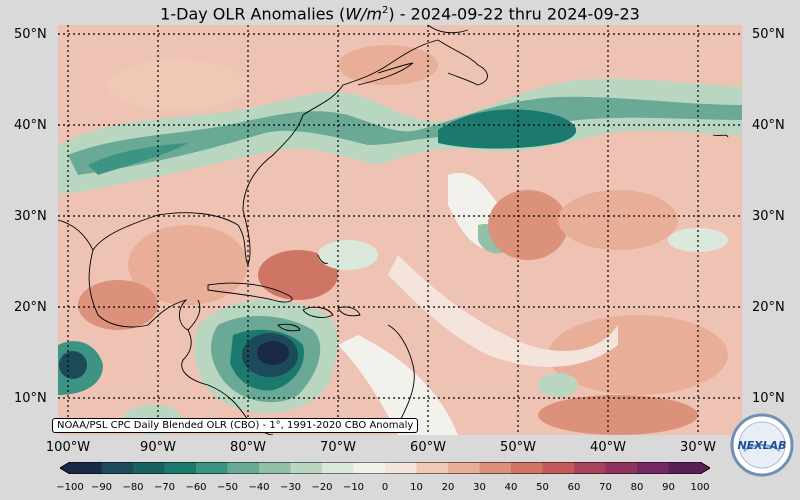 The width and height of the screenshot is (800, 500). What do you see at coordinates (70, 487) in the screenshot?
I see `colorbar-tick-label: −100` at bounding box center [70, 487].